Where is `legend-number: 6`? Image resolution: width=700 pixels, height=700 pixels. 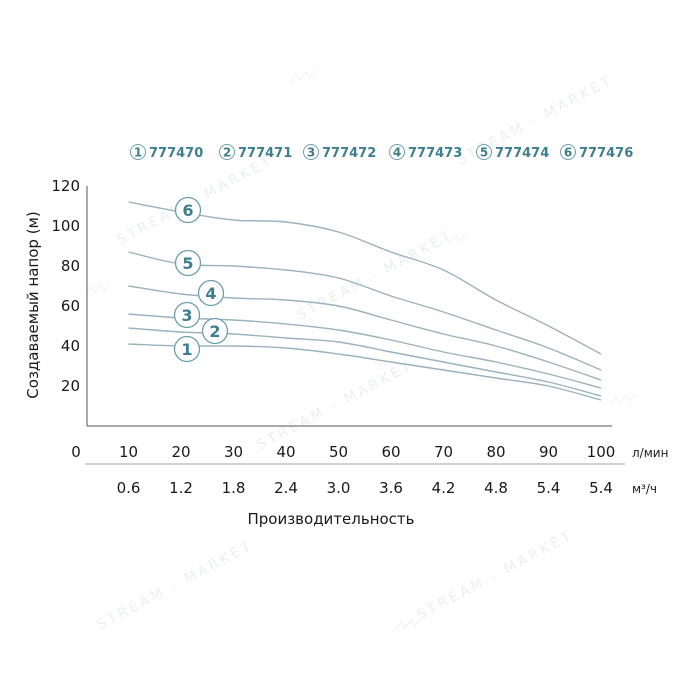 legend-number: 6 is located at coordinates (568, 153).